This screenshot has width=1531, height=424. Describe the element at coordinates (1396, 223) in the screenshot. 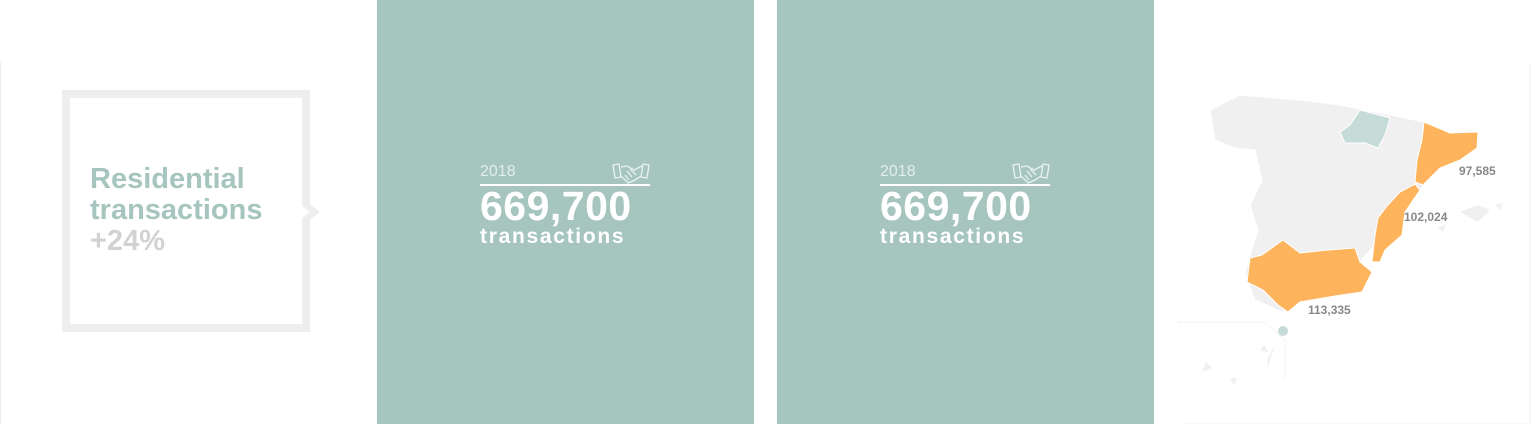

I see `region-valencia` at that location.